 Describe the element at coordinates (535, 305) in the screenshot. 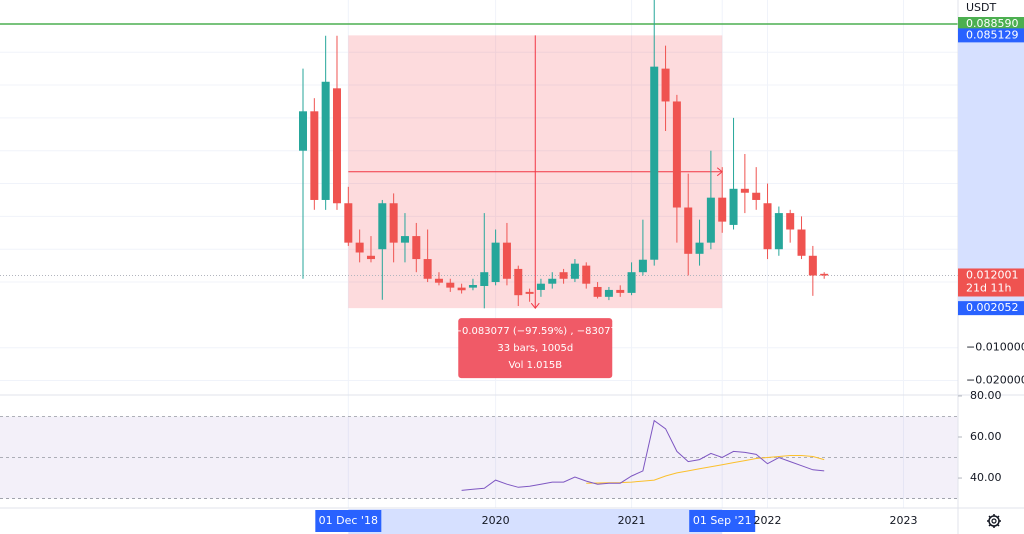

I see `measure-arrow` at that location.